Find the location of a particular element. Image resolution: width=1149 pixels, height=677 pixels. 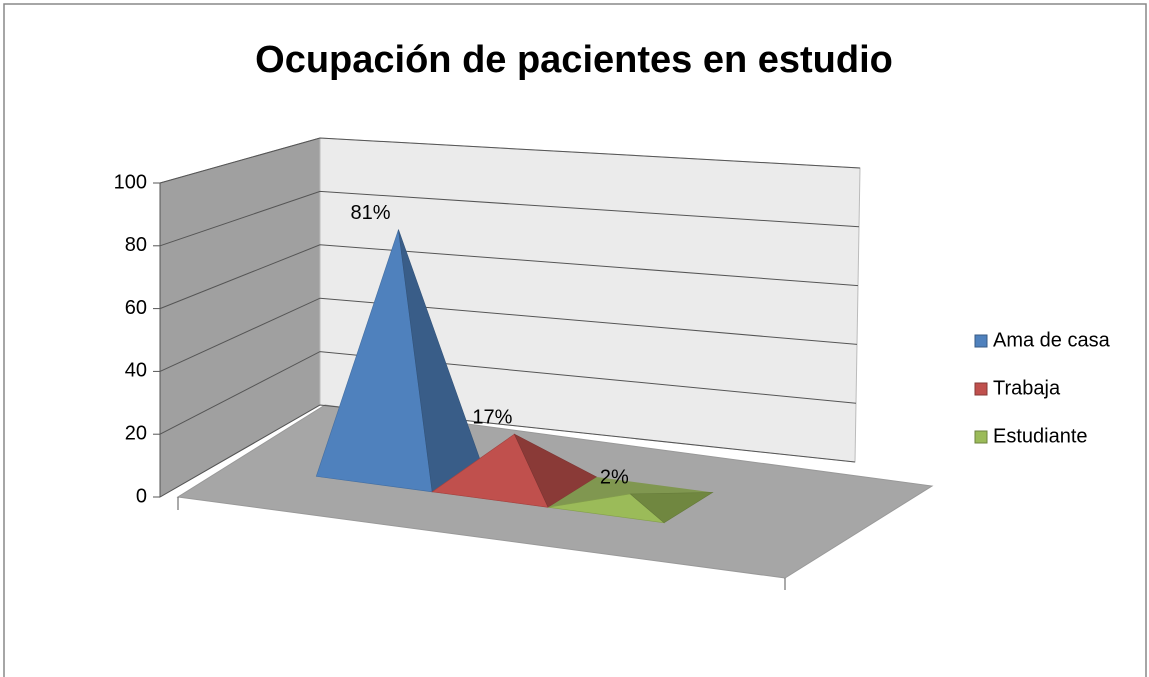

y-tick-label: 80 is located at coordinates (136, 245).